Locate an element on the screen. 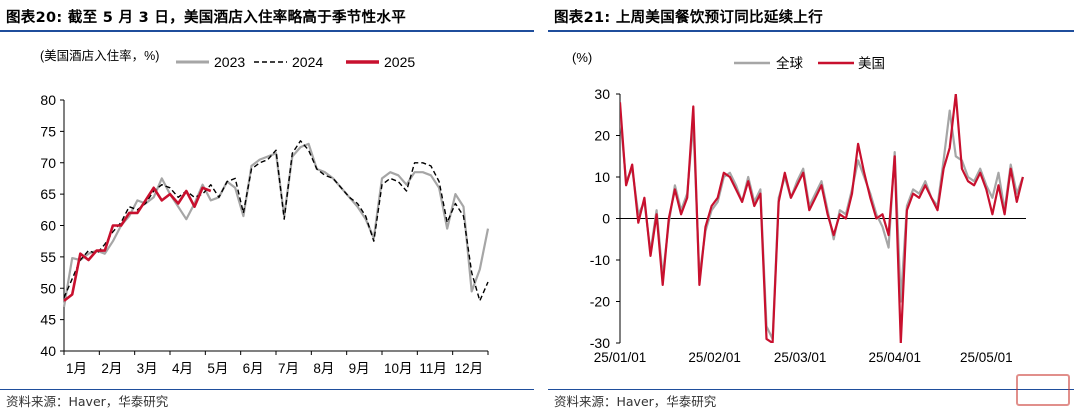 This screenshot has width=1080, height=414. y-tick-label: 10 is located at coordinates (602, 177).